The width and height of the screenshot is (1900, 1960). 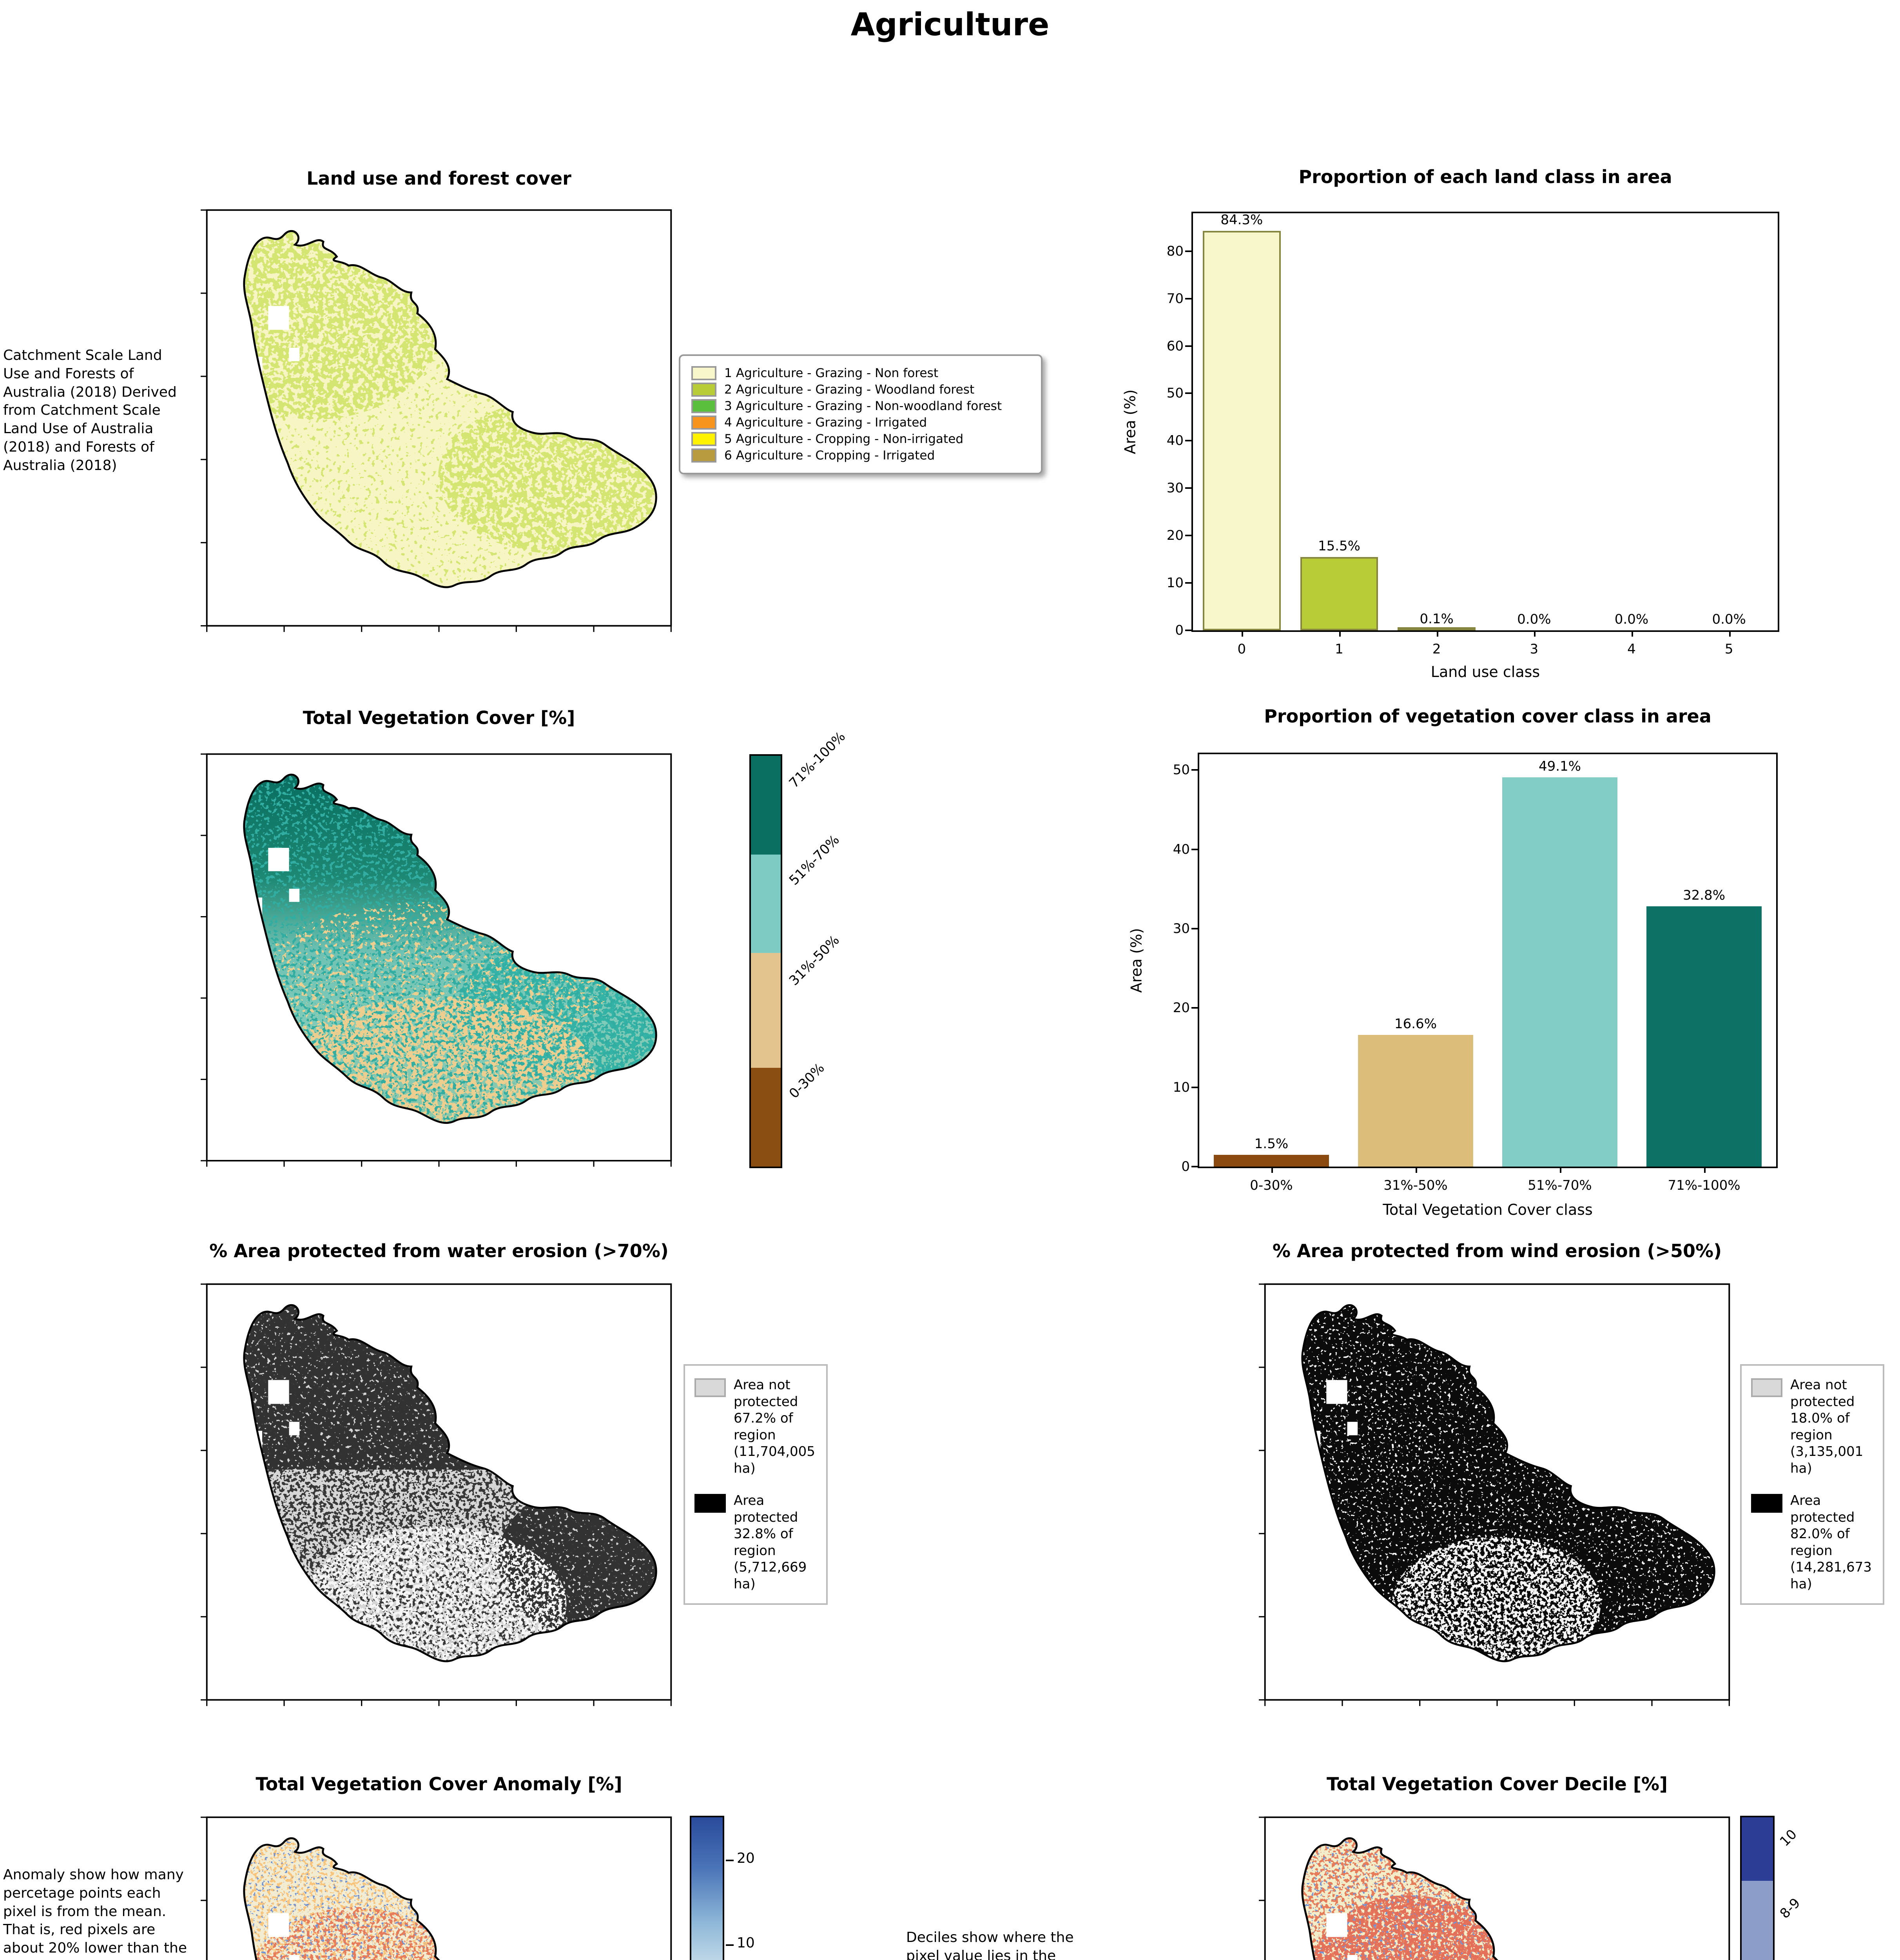 I want to click on legend-item: 4 Agriculture - Grazing - Irrigated, so click(x=861, y=423).